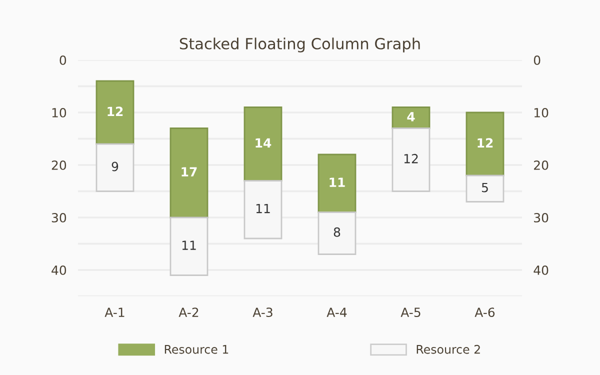 Image resolution: width=600 pixels, height=375 pixels. What do you see at coordinates (59, 165) in the screenshot?
I see `y-tick-label: 20` at bounding box center [59, 165].